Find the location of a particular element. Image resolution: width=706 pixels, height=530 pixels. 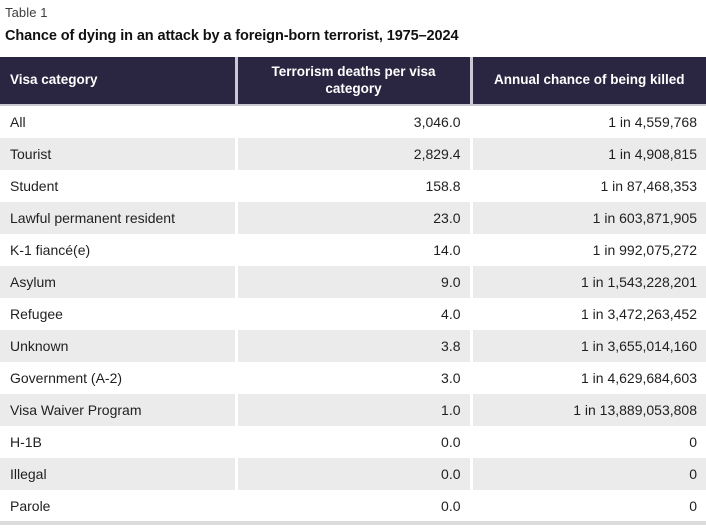

deaths-cell: 1.0 is located at coordinates (352, 410).